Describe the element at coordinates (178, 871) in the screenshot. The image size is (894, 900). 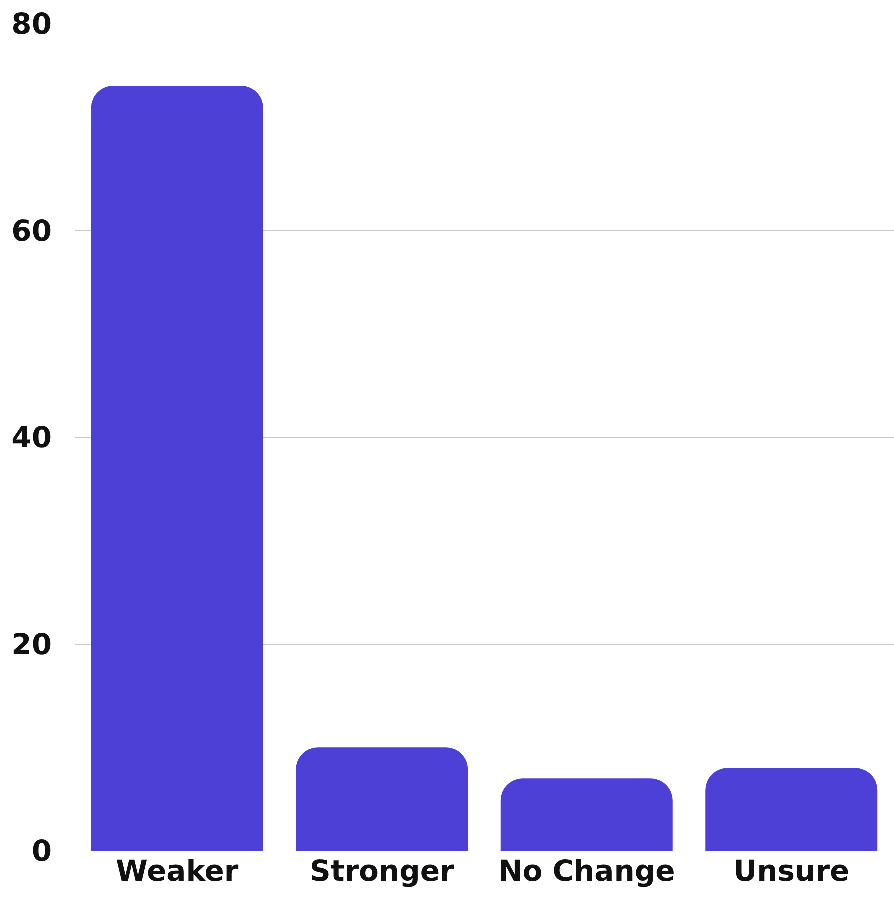
I see `x-tick-label: Weaker` at that location.